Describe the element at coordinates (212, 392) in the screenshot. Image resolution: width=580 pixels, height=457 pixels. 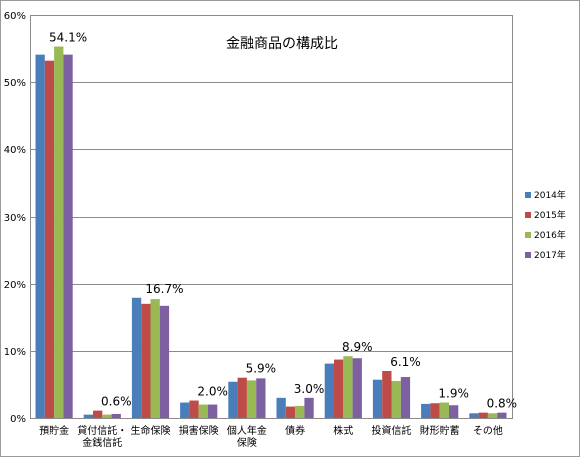
I see `data-label: 2.0%` at that location.